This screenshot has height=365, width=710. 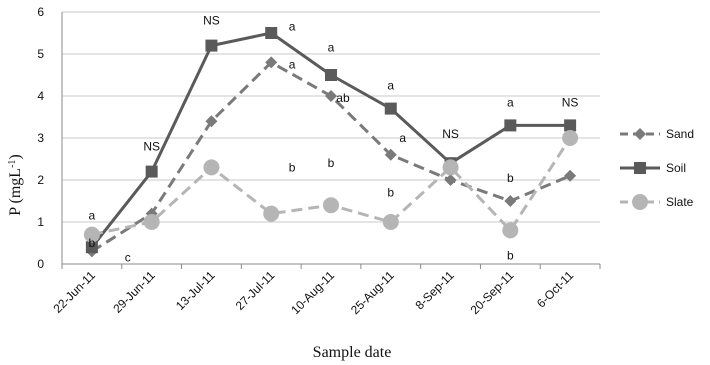 I want to click on legend: Sand Soil Slate, so click(x=657, y=168).